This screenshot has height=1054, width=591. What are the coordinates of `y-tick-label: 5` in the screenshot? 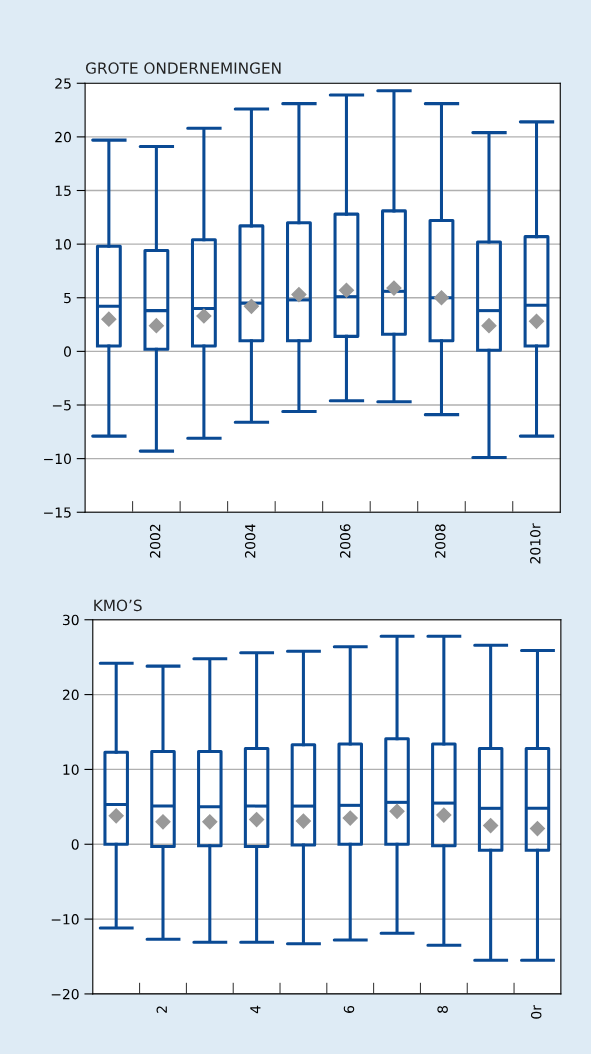 It's located at (67, 298).